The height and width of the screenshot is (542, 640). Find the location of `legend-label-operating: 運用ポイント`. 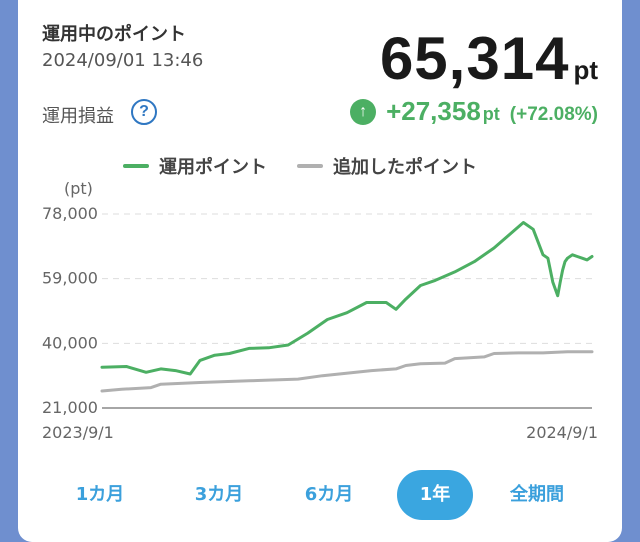

legend-label-operating: 運用ポイント is located at coordinates (213, 167).